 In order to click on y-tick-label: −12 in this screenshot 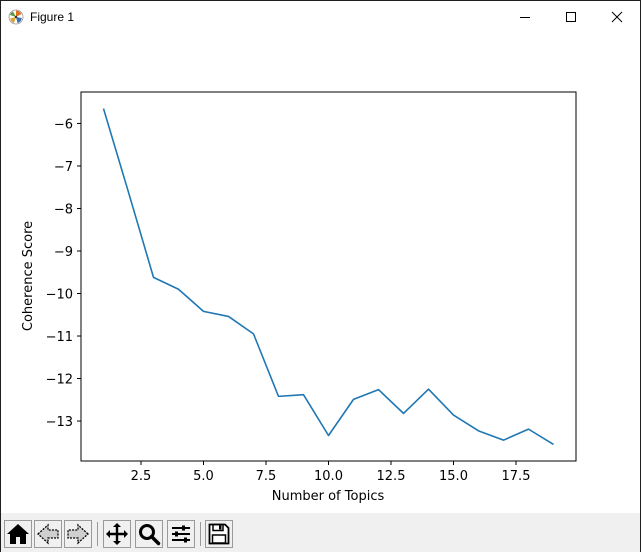, I will do `click(59, 380)`.